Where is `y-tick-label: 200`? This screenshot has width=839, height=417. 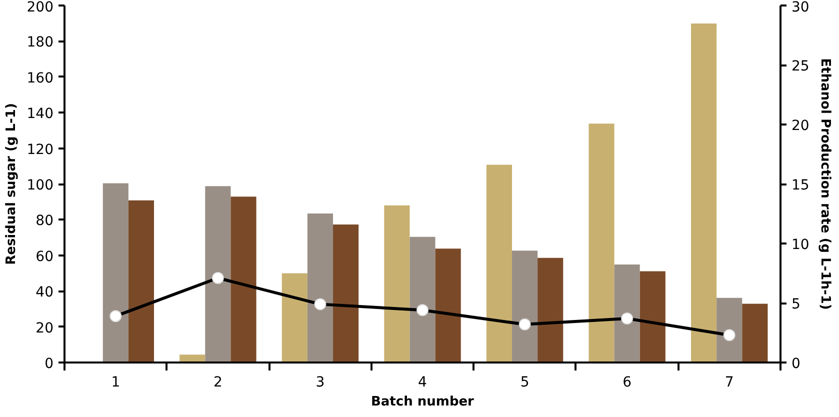
y-tick-label: 200 is located at coordinates (40, 8).